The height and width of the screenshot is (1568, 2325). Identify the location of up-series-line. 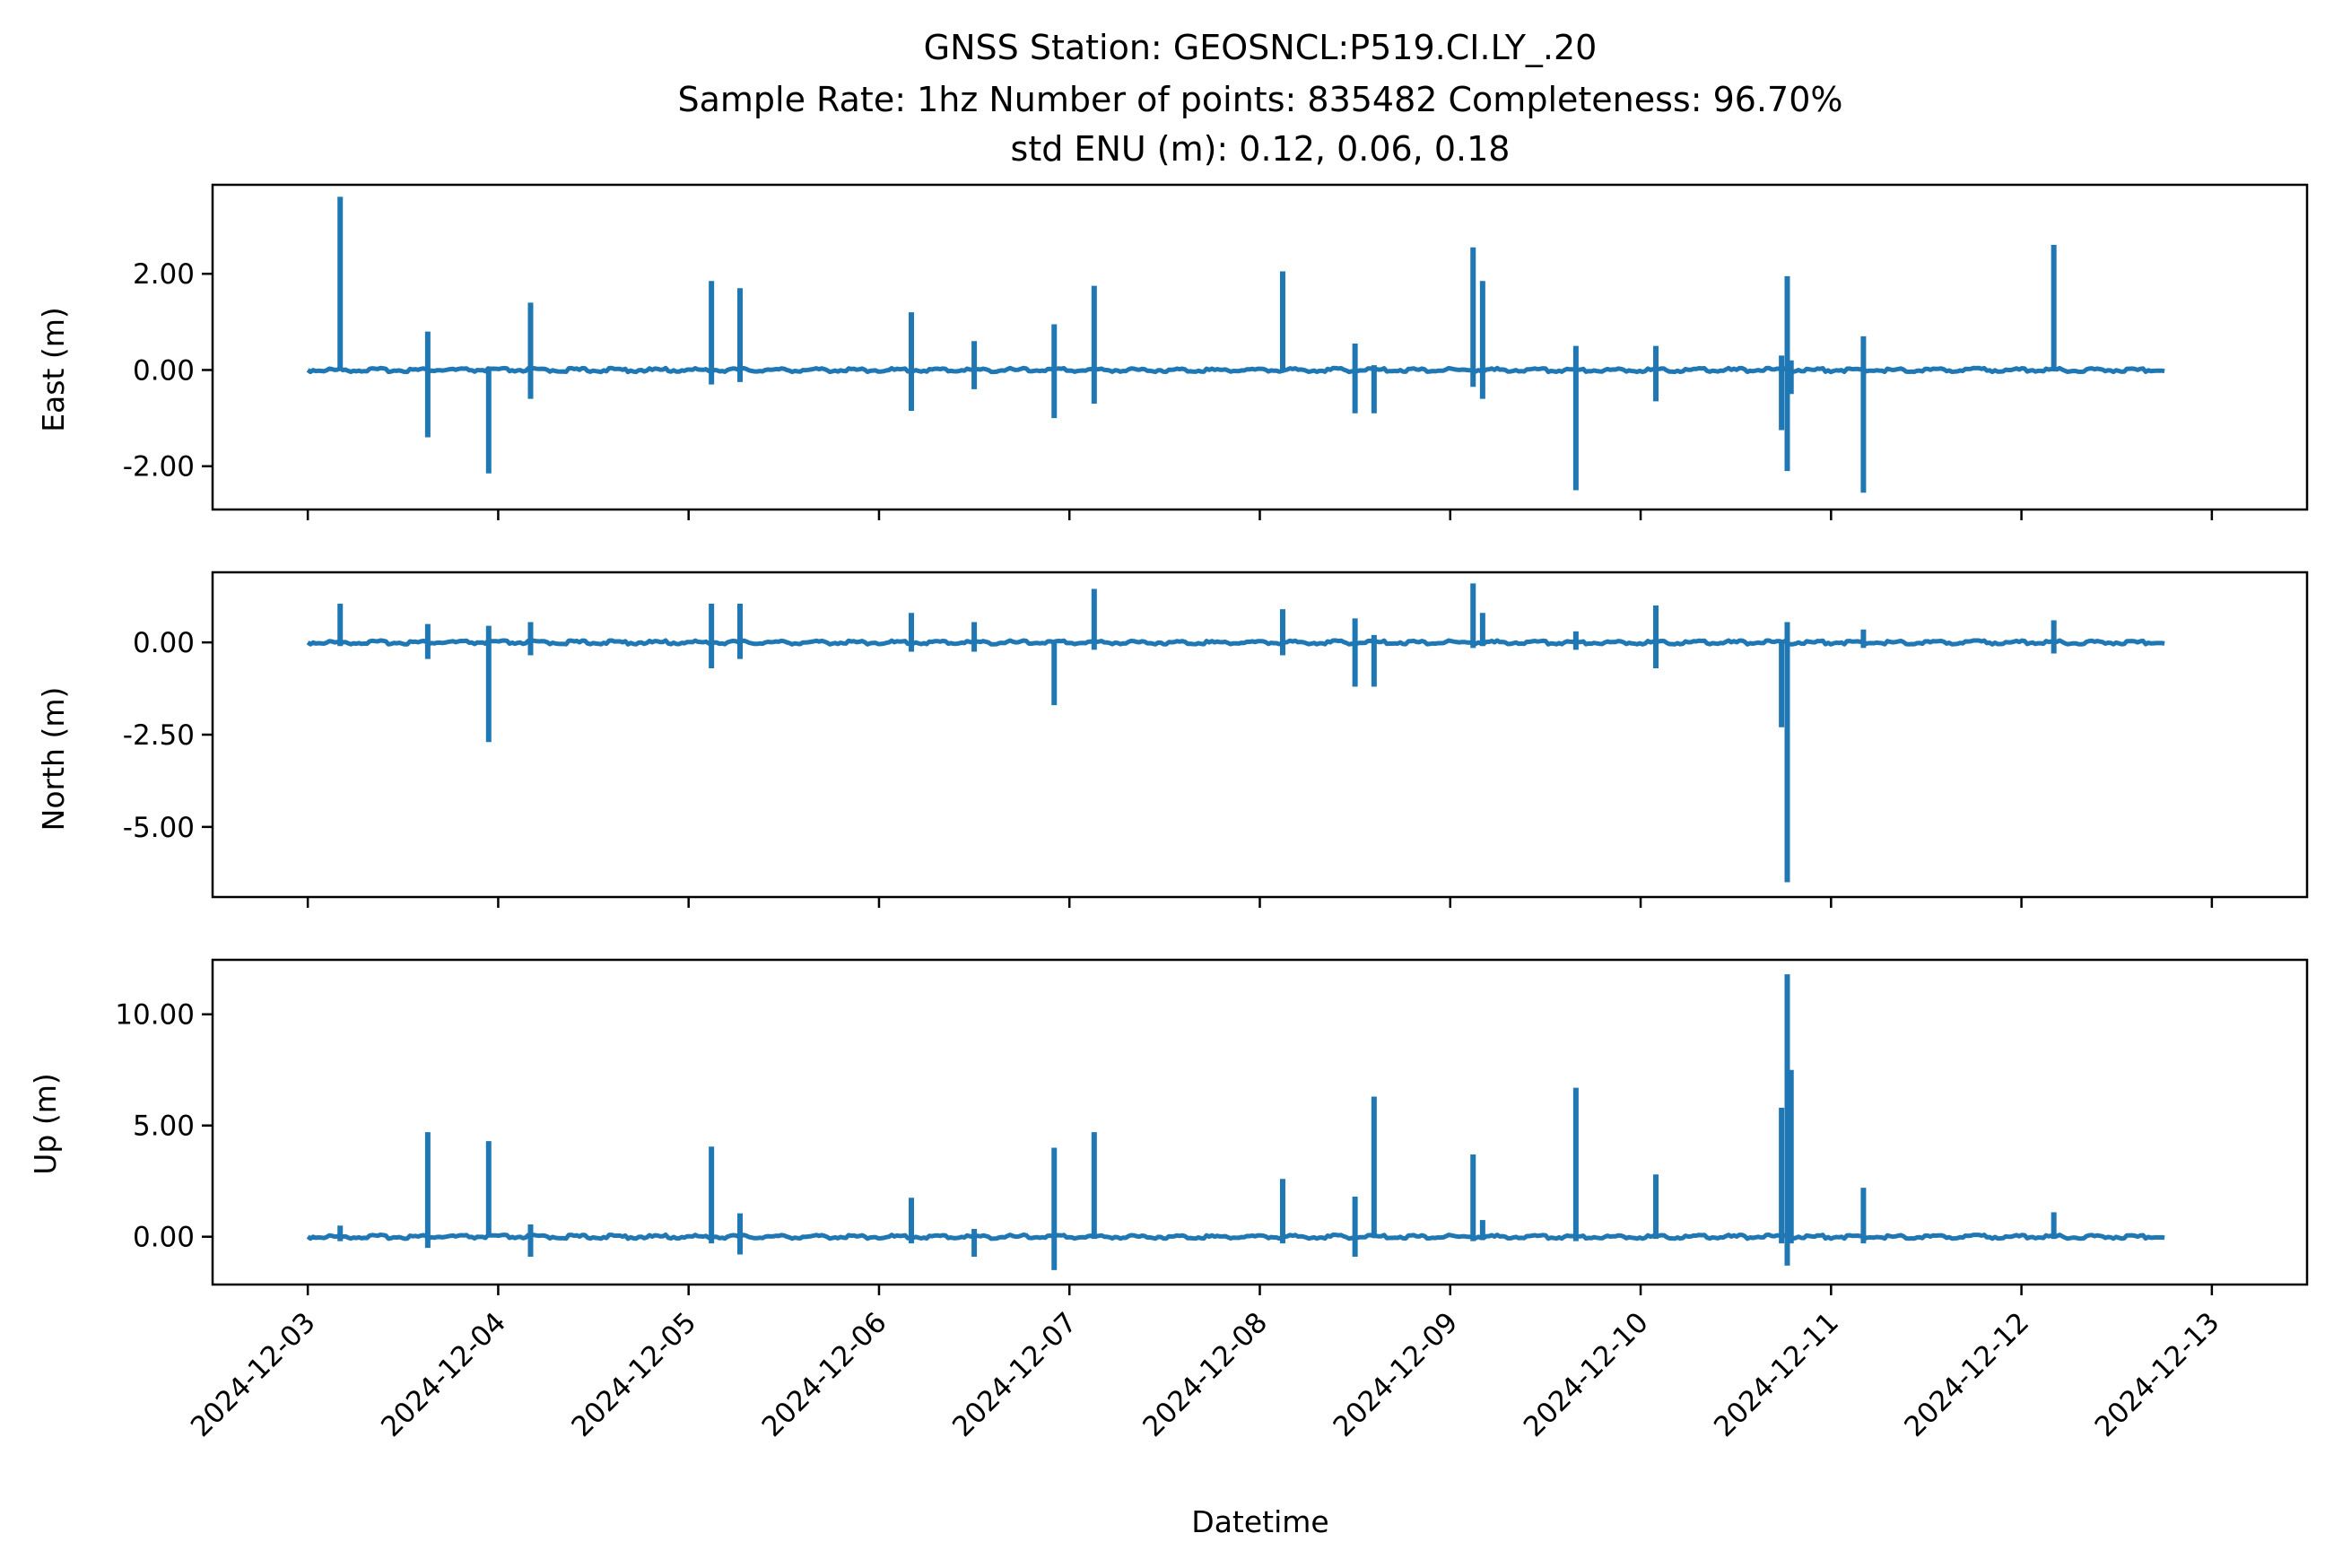
(1235, 1237).